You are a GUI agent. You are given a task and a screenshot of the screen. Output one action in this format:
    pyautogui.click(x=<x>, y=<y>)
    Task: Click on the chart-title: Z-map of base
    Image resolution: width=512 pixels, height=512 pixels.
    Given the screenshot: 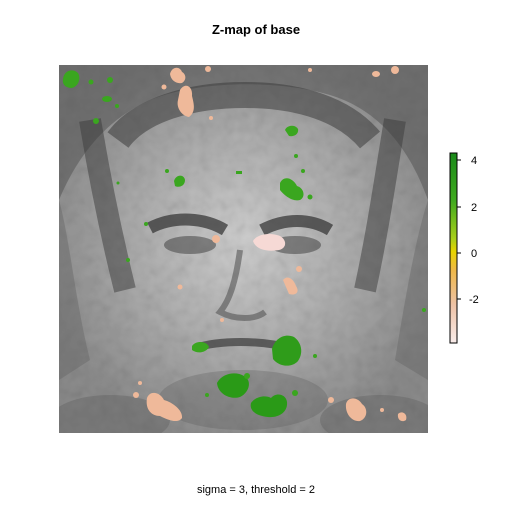 What is the action you would take?
    pyautogui.click(x=256, y=29)
    